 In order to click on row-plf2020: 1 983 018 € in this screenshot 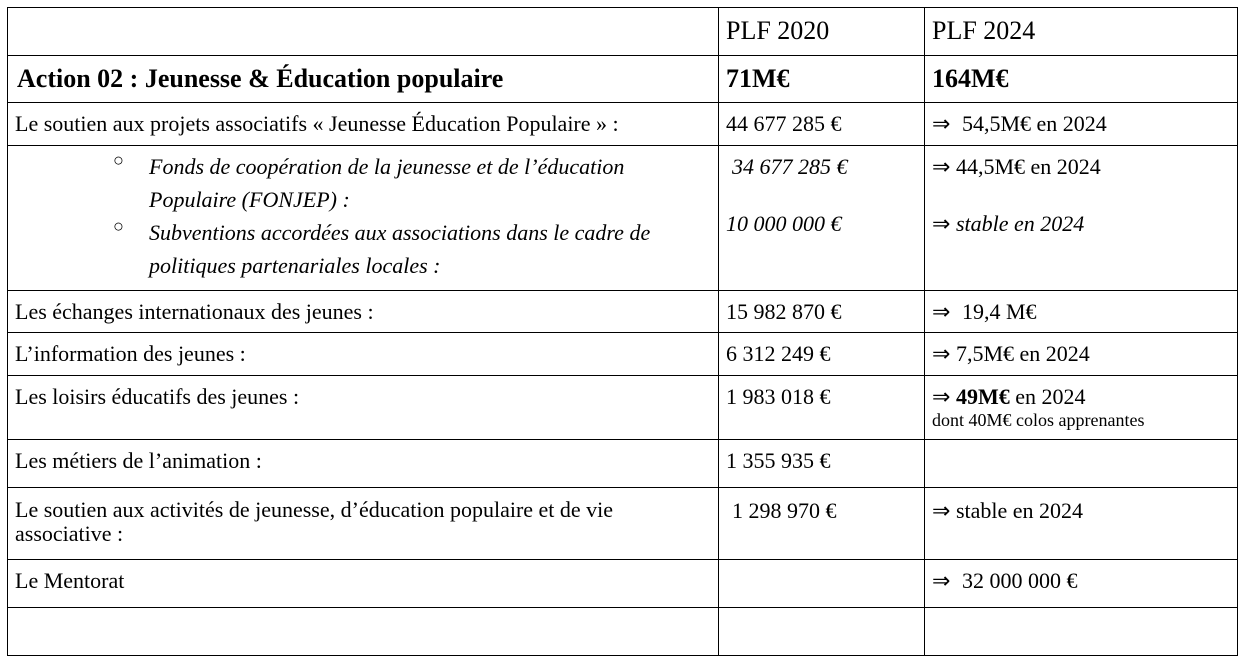, I will do `click(821, 407)`.